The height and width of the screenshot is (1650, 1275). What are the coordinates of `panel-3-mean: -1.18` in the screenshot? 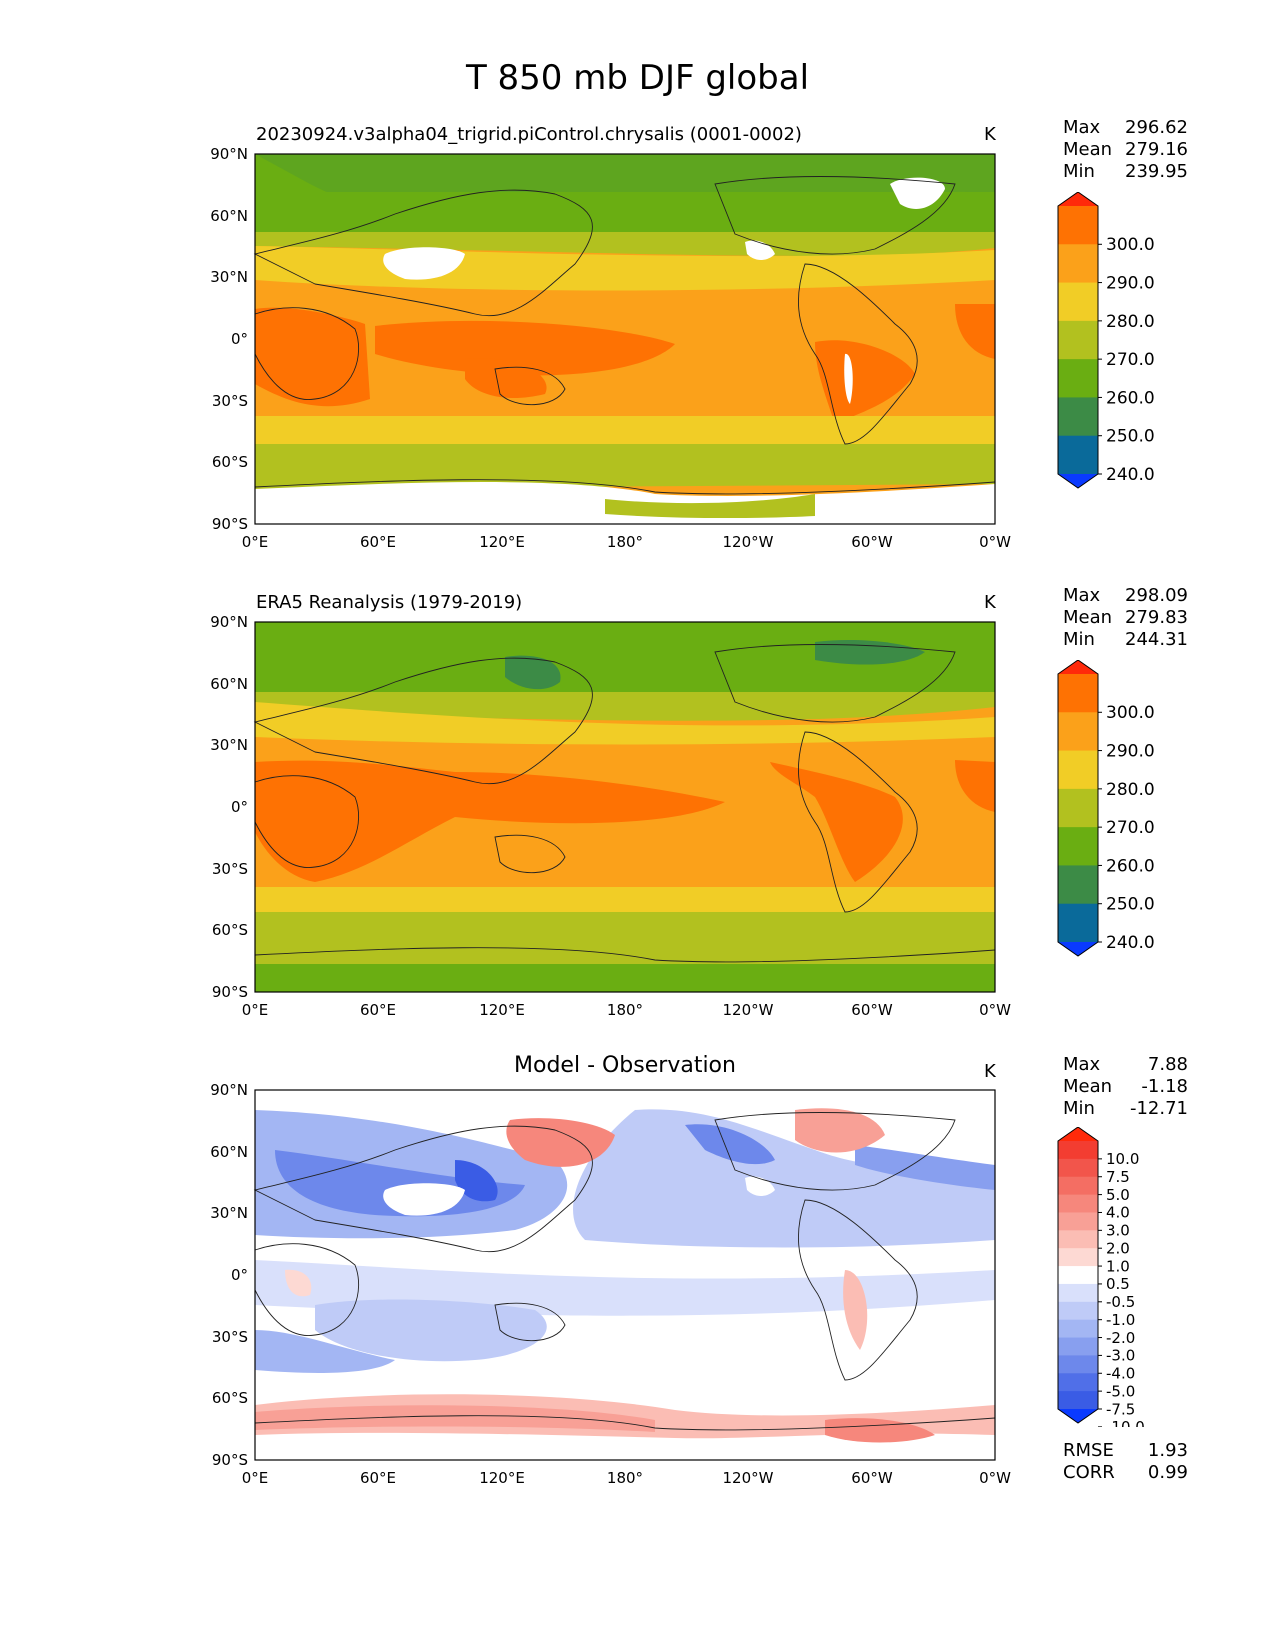 It's located at (1164, 1086).